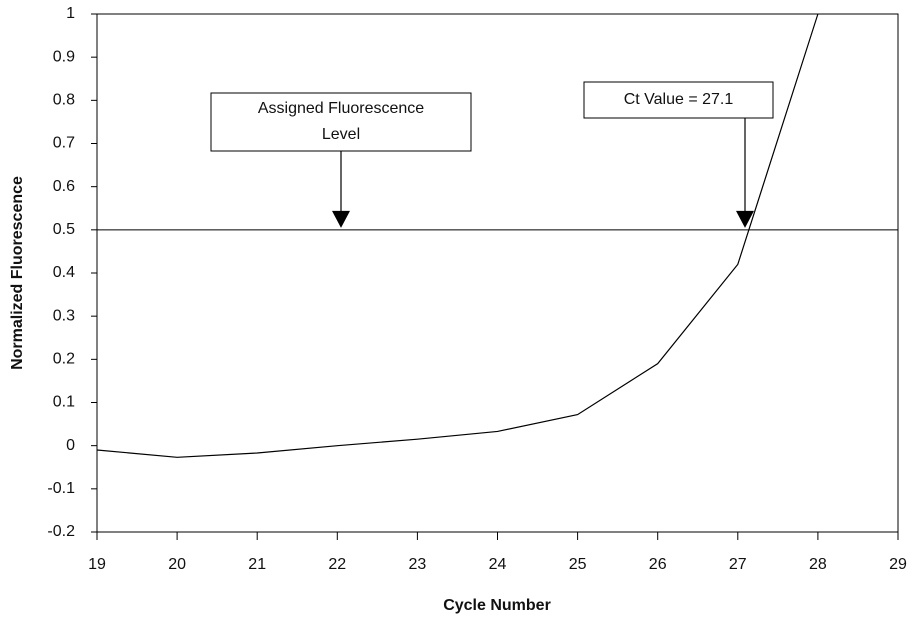 Image resolution: width=914 pixels, height=618 pixels. I want to click on x-tick-label: 28, so click(818, 564).